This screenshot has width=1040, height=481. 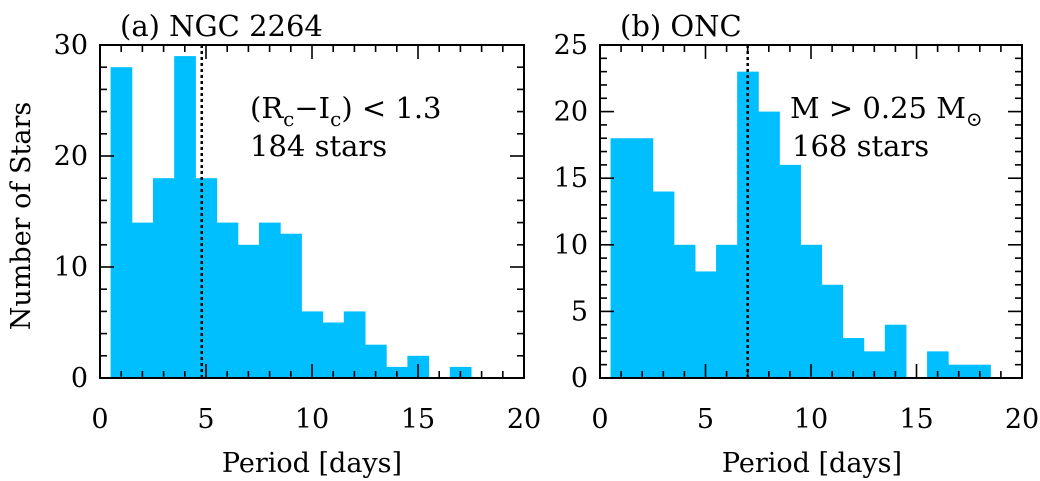 What do you see at coordinates (571, 178) in the screenshot?
I see `y-tick-label: 15` at bounding box center [571, 178].